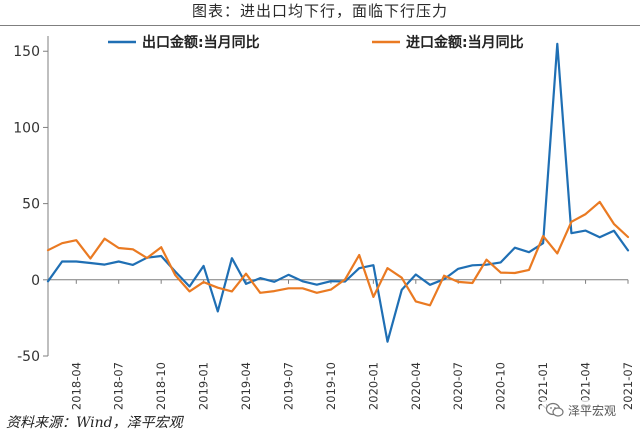 The image size is (640, 437). Describe the element at coordinates (94, 423) in the screenshot. I see `source-note: 资料来源：Wind，泽平宏观` at that location.